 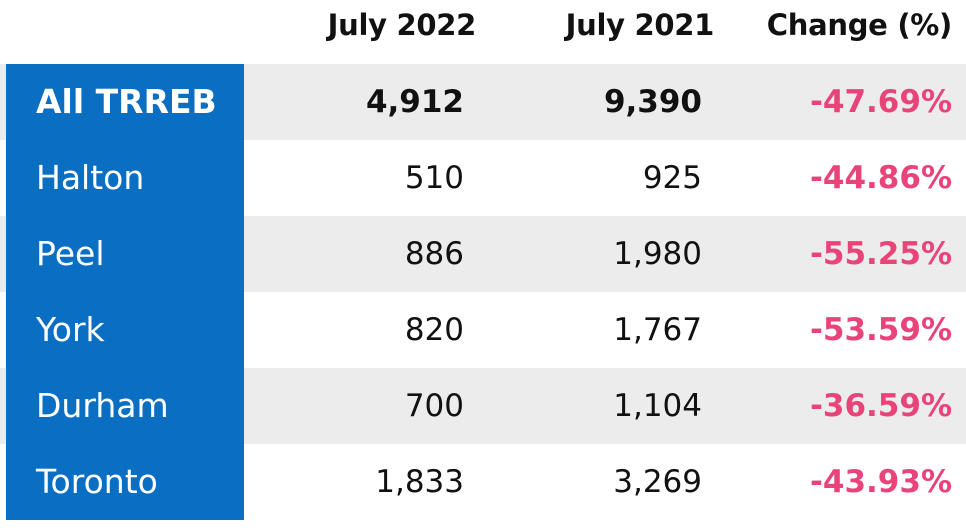 What do you see at coordinates (657, 482) in the screenshot?
I see `value-july-2021: 3,269` at bounding box center [657, 482].